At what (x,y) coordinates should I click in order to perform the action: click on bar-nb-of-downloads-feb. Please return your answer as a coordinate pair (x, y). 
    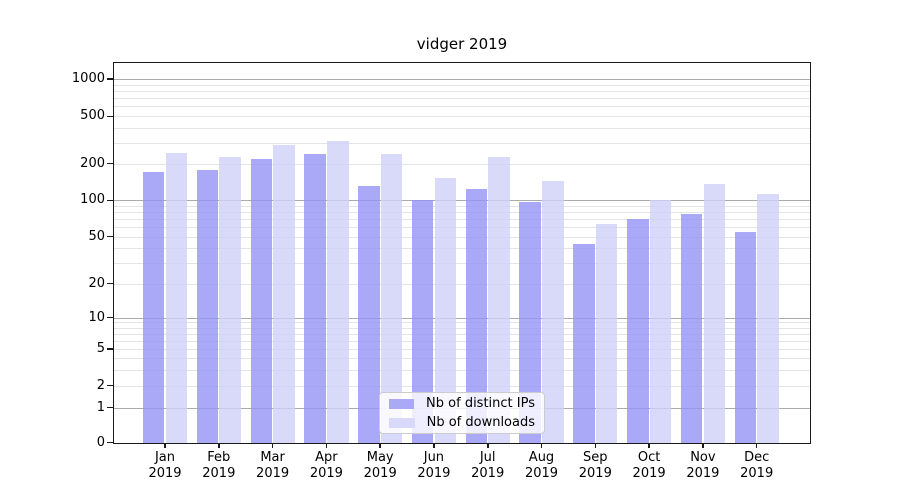
    Looking at the image, I should click on (230, 300).